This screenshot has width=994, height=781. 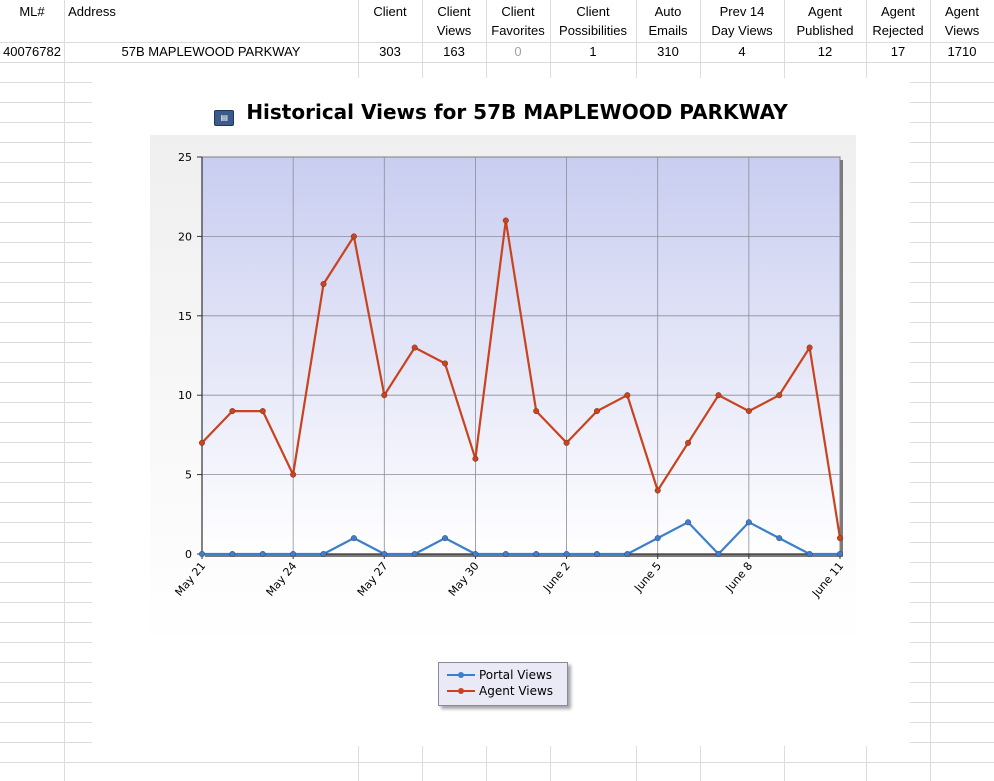 I want to click on cell-agent-views: 1710, so click(x=962, y=51).